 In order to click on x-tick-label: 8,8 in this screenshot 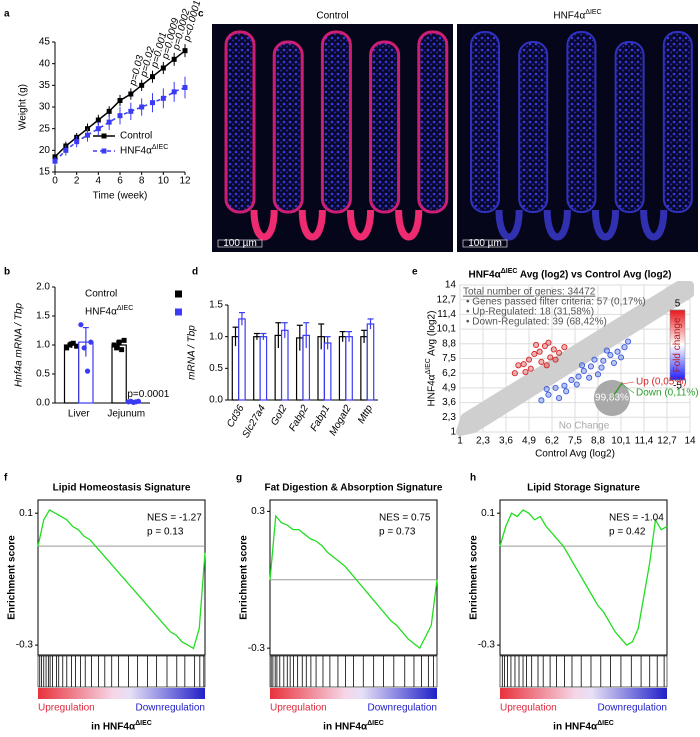, I will do `click(598, 441)`.